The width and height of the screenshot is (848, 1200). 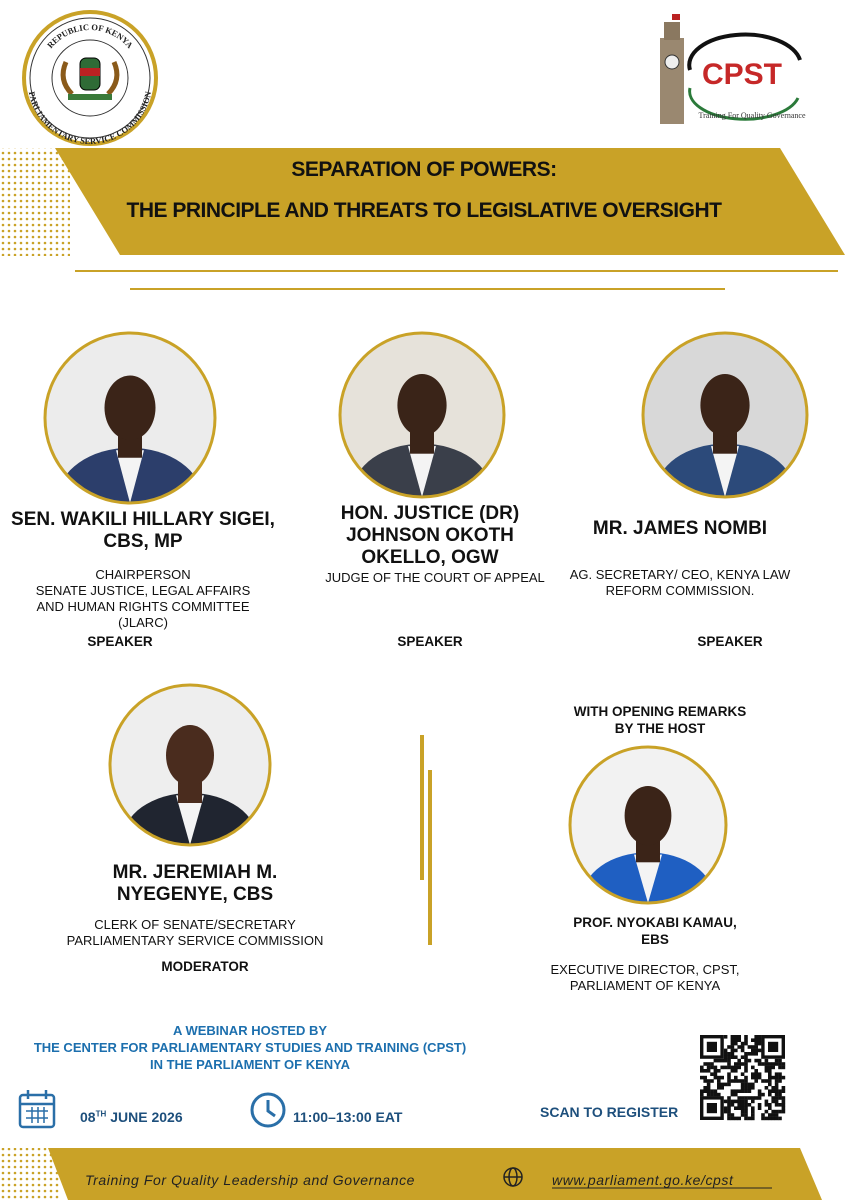 I want to click on portrait-photo, so click(x=725, y=415).